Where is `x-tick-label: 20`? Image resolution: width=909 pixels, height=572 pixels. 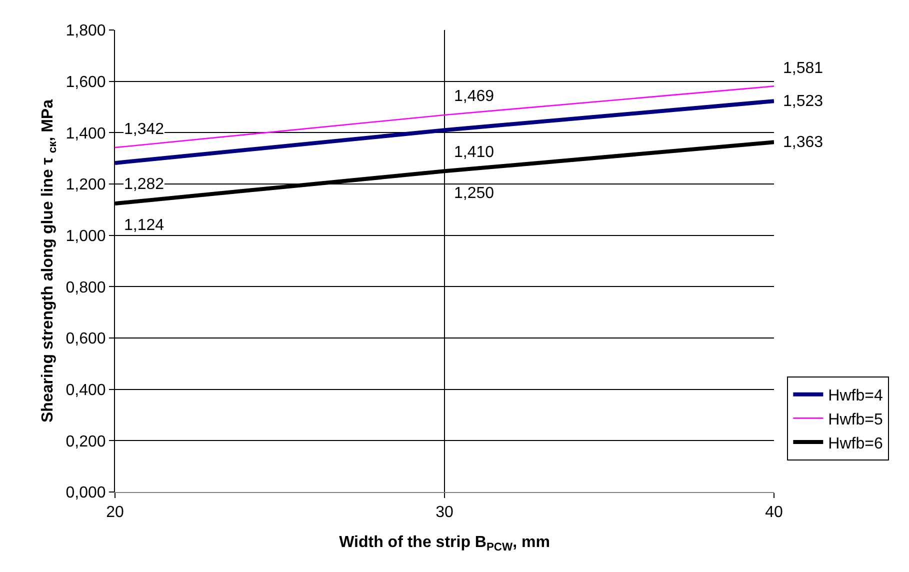 x-tick-label: 20 is located at coordinates (115, 513).